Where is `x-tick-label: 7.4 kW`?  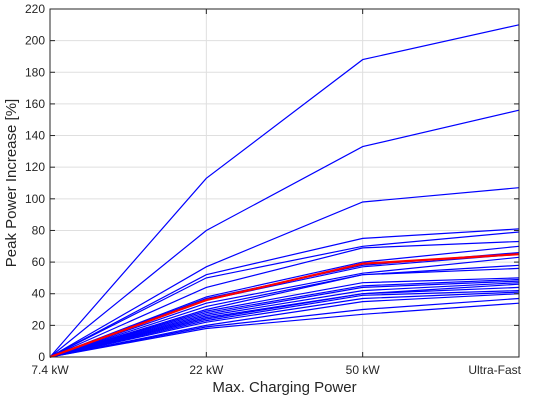 x-tick-label: 7.4 kW is located at coordinates (50, 370).